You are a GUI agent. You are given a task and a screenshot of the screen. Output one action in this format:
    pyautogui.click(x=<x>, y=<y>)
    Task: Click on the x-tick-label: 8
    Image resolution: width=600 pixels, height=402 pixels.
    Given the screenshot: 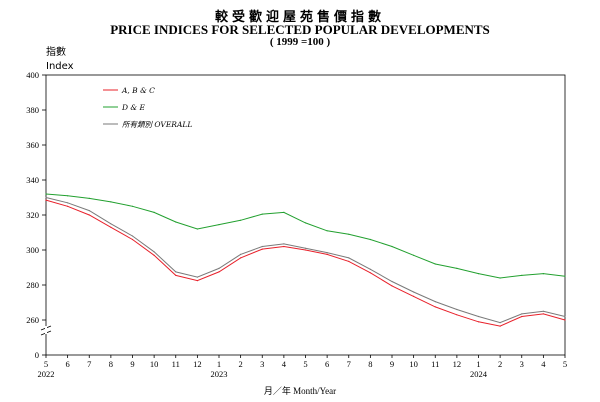 What is the action you would take?
    pyautogui.click(x=370, y=364)
    